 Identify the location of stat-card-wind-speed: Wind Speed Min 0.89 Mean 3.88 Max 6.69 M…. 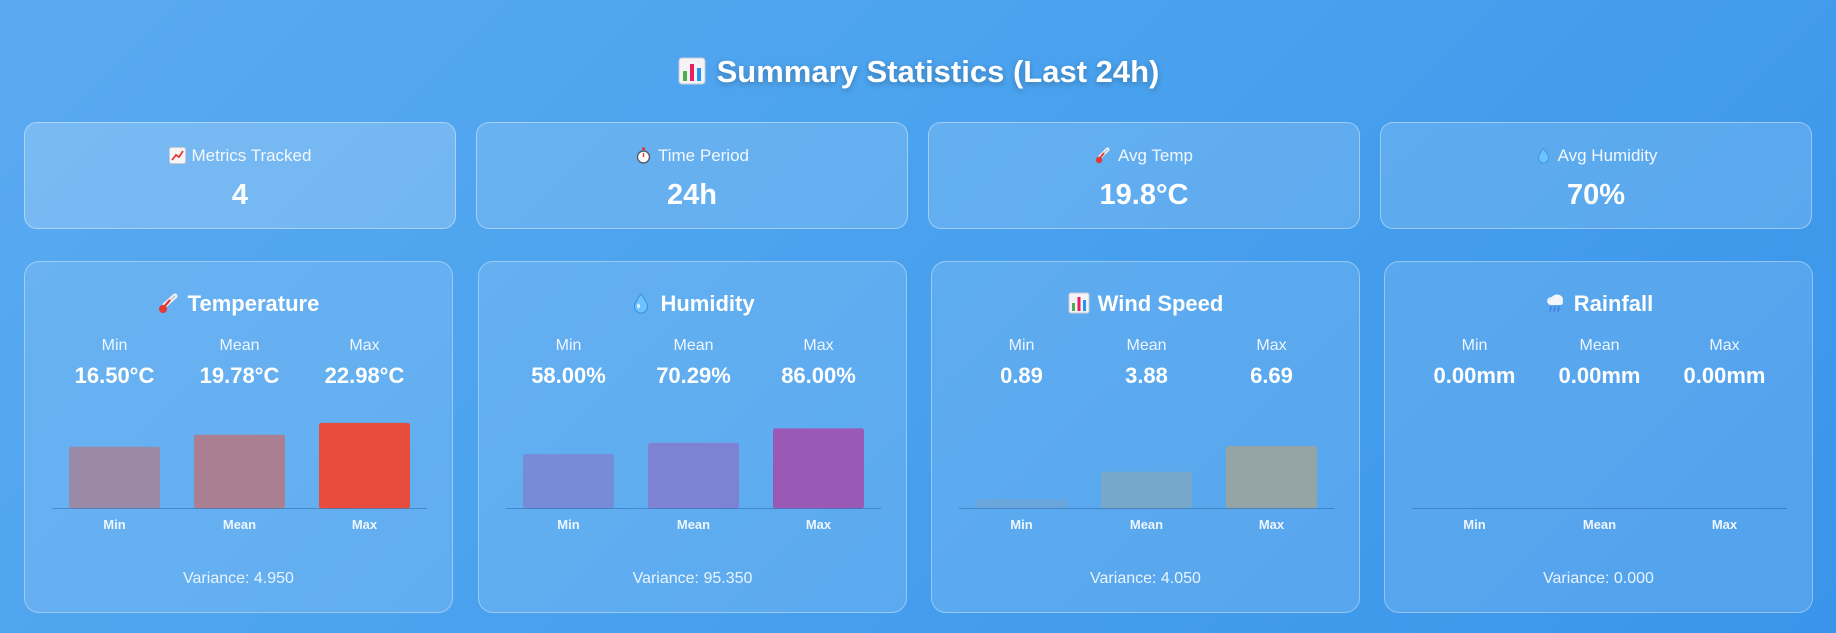
(1145, 437).